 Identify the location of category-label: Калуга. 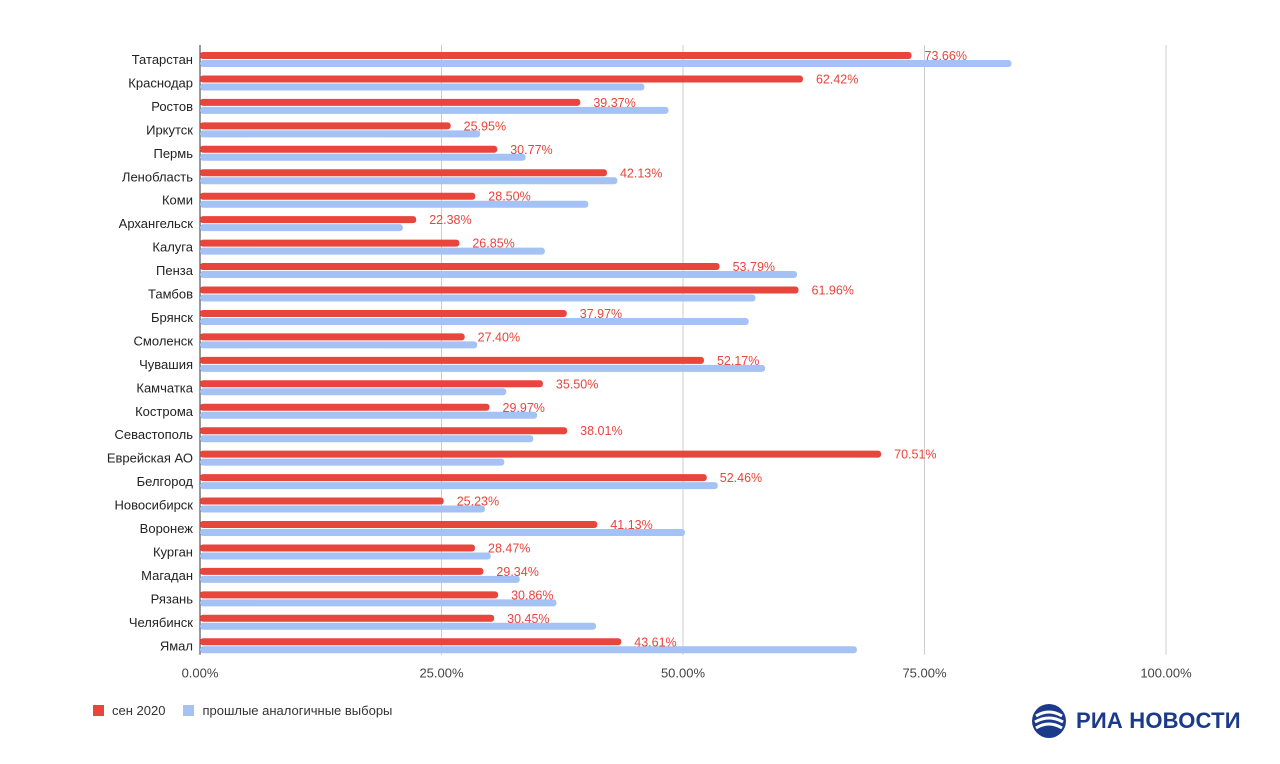
(172, 247).